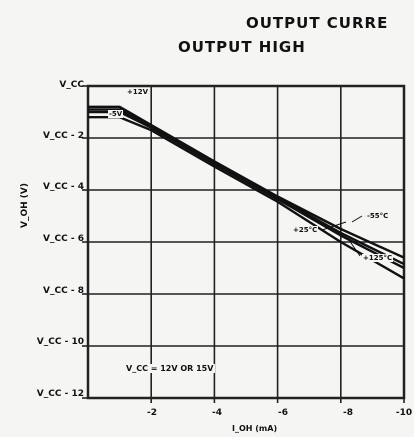 The height and width of the screenshot is (437, 414). Describe the element at coordinates (378, 216) in the screenshot. I see `annotation-minus55c: -55°C` at that location.